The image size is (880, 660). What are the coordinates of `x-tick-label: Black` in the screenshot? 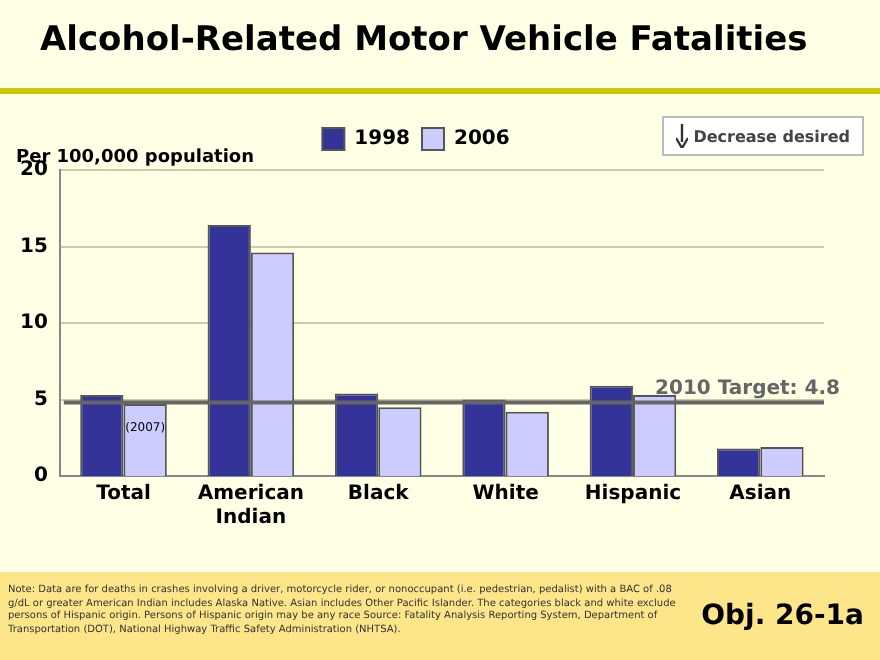 It's located at (378, 494).